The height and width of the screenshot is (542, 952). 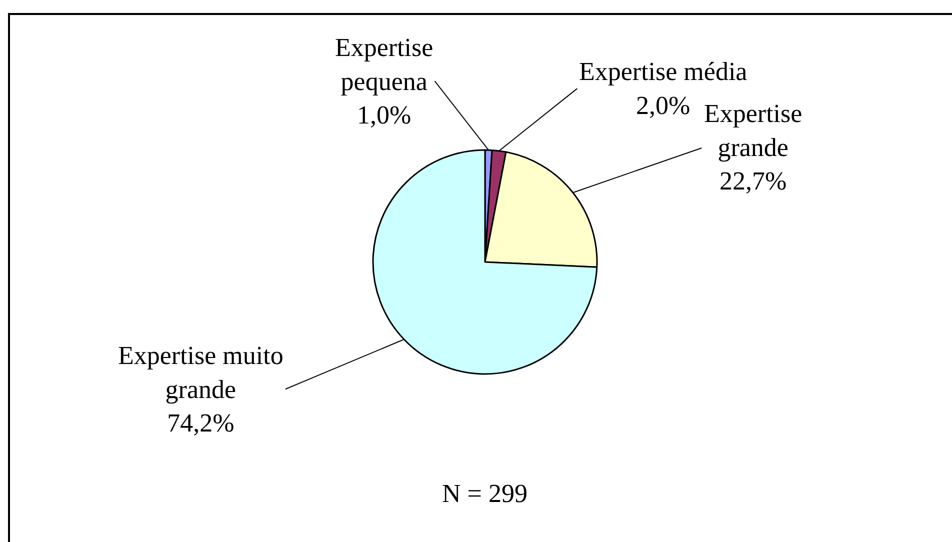 What do you see at coordinates (753, 130) in the screenshot?
I see `slice-label: Expertise grande` at bounding box center [753, 130].